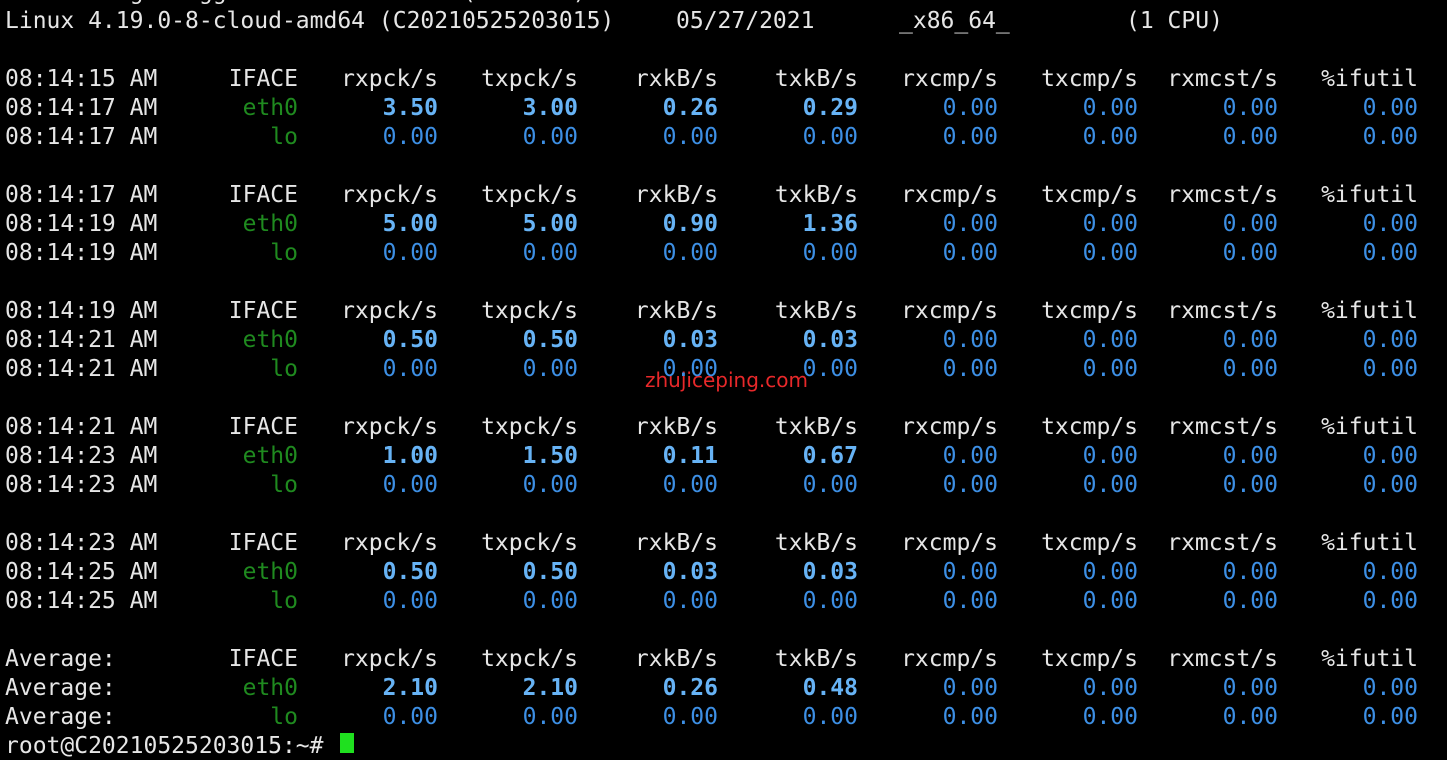 This screenshot has width=1447, height=760. I want to click on time: 08:14:19 AM, so click(81, 224).